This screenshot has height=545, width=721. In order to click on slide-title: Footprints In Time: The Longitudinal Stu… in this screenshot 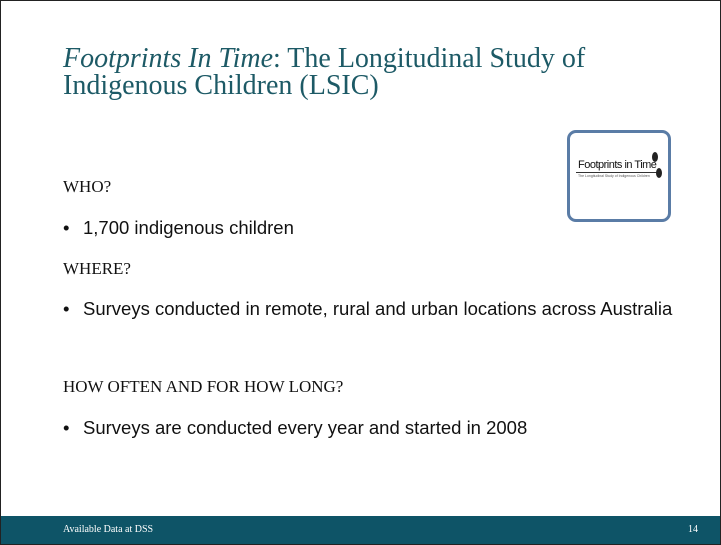, I will do `click(373, 72)`.